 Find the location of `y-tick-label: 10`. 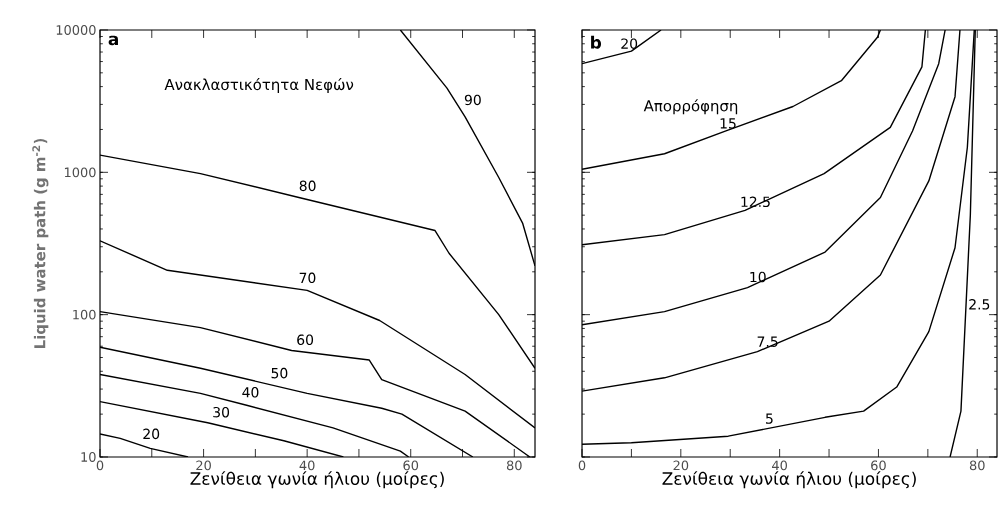

y-tick-label: 10 is located at coordinates (88, 457).